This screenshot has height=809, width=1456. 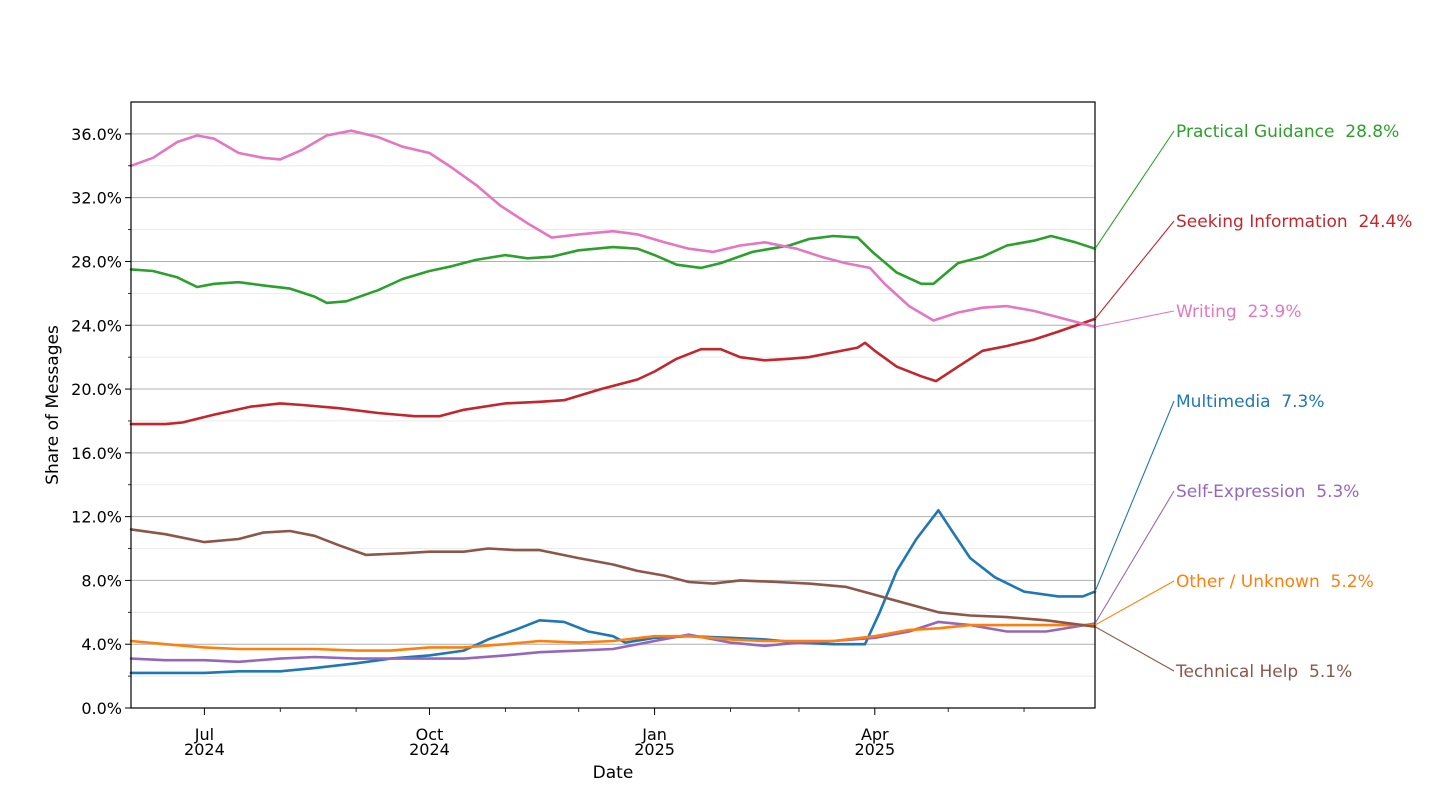 I want to click on y-tick-label: 28.0%, so click(x=96, y=261).